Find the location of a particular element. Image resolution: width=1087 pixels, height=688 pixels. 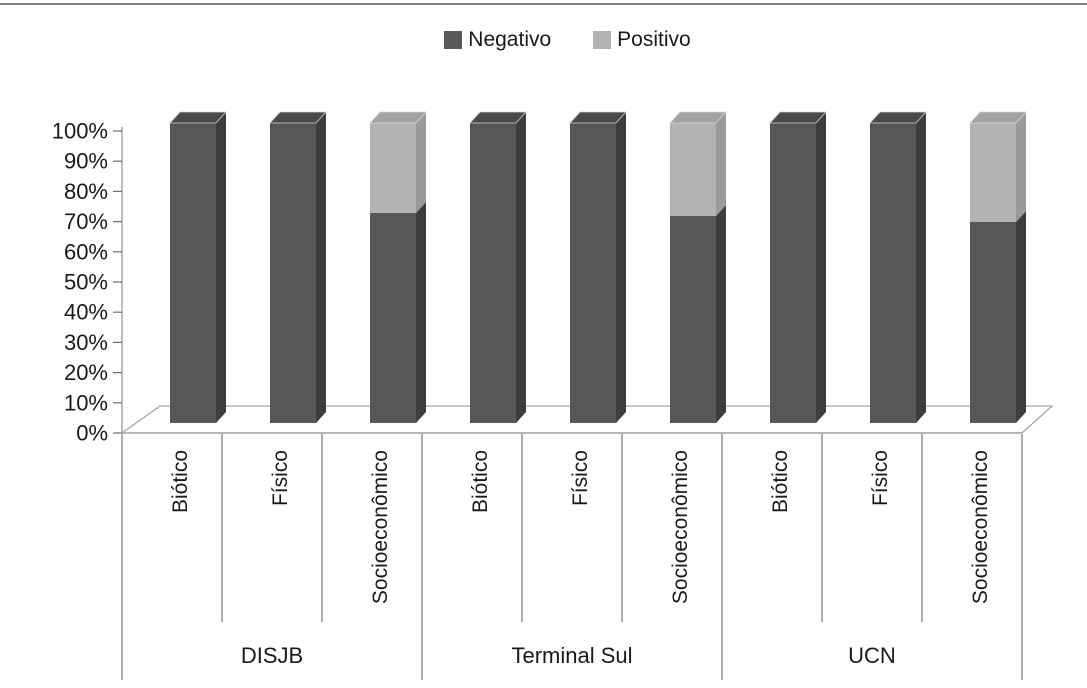

y-tick-label: 80% is located at coordinates (86, 191).